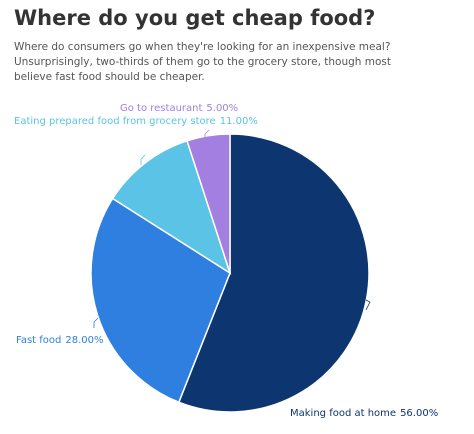 The width and height of the screenshot is (474, 434). I want to click on slice-label: Fast food 28.00%, so click(60, 340).